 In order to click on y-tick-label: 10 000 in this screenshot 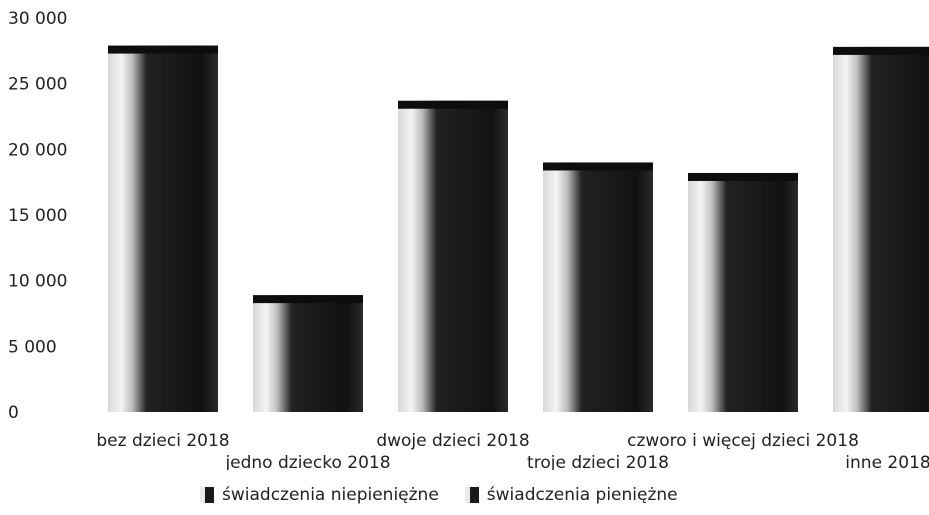, I will do `click(37, 282)`.